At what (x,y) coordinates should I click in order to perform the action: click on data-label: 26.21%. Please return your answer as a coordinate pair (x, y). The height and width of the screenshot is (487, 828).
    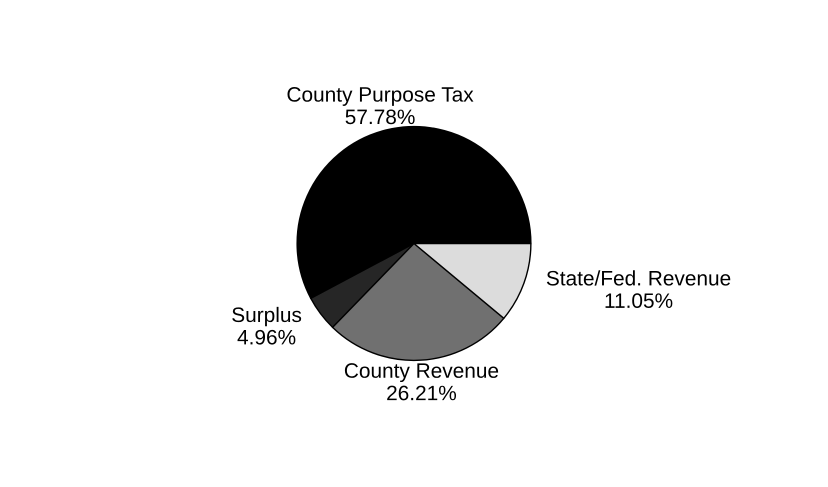
    Looking at the image, I should click on (421, 393).